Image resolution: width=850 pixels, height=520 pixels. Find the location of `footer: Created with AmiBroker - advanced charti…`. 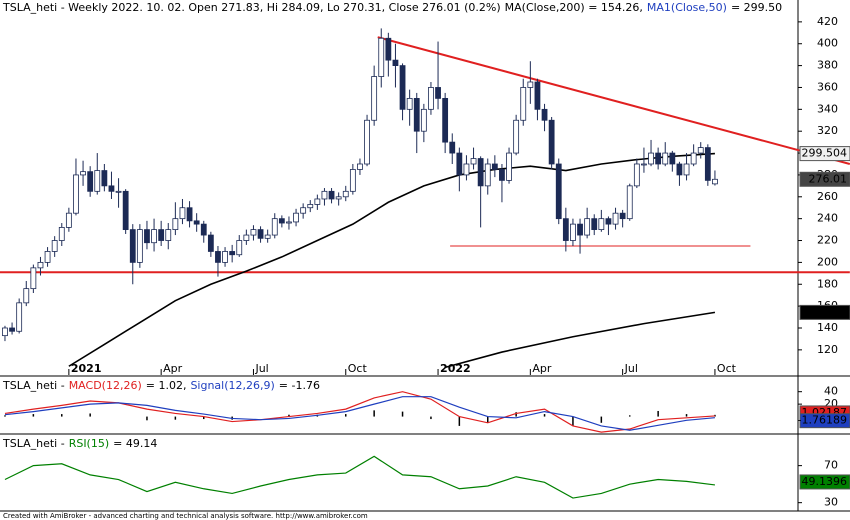

footer: Created with AmiBroker - advanced charti… is located at coordinates (185, 516).